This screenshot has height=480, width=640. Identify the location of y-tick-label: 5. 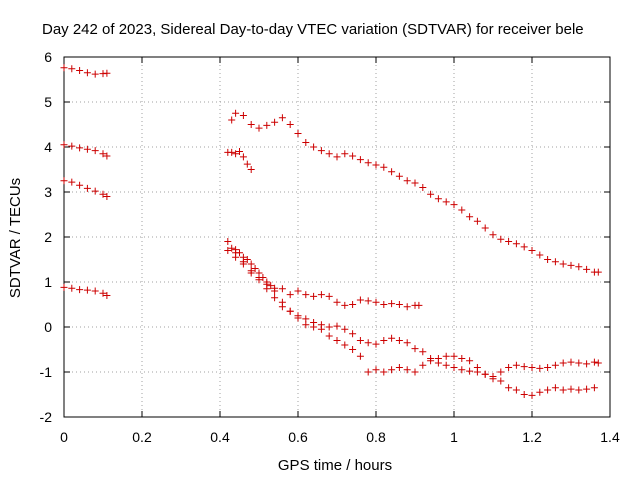
(48, 102).